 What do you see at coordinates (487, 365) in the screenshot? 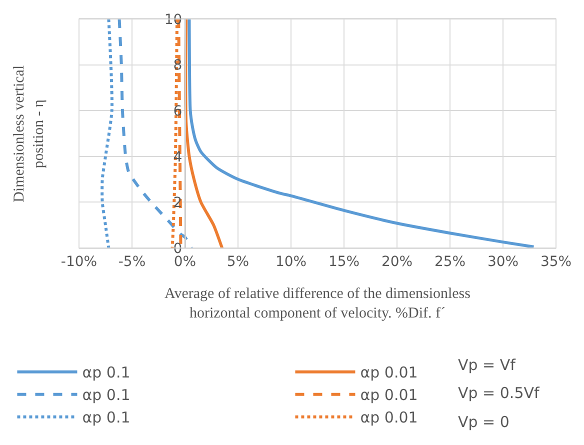
I see `text: Vp = Vf` at bounding box center [487, 365].